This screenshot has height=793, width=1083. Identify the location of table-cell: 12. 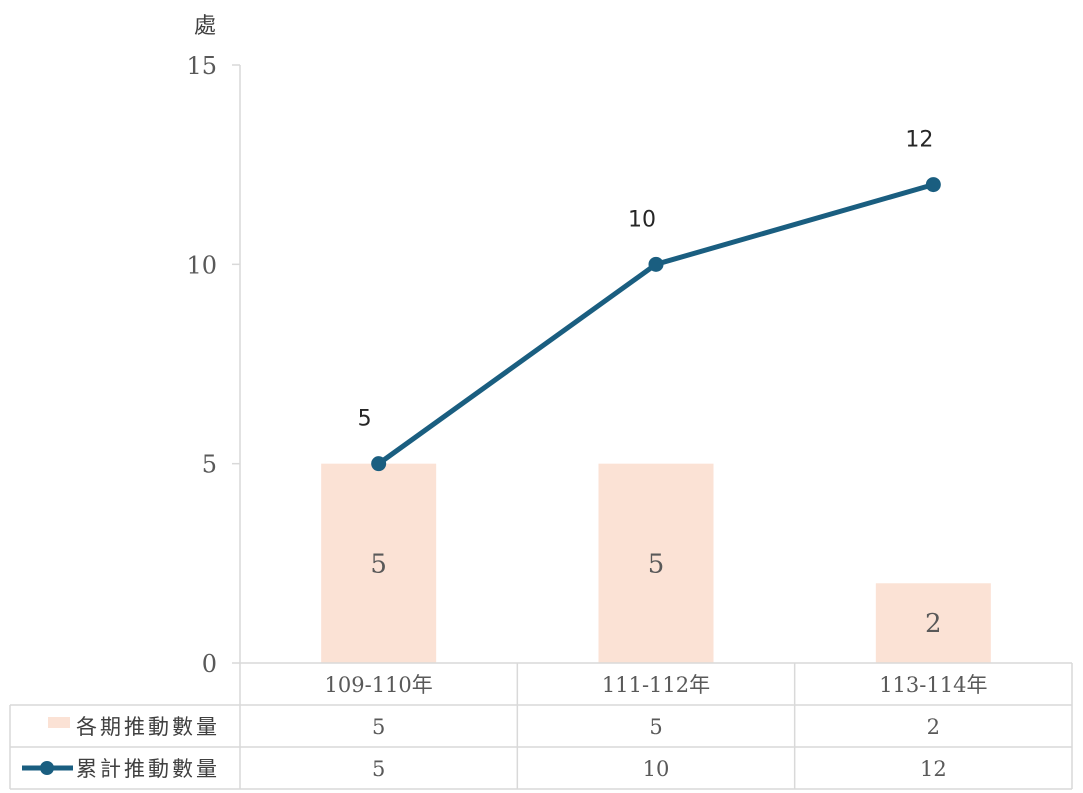
(933, 769).